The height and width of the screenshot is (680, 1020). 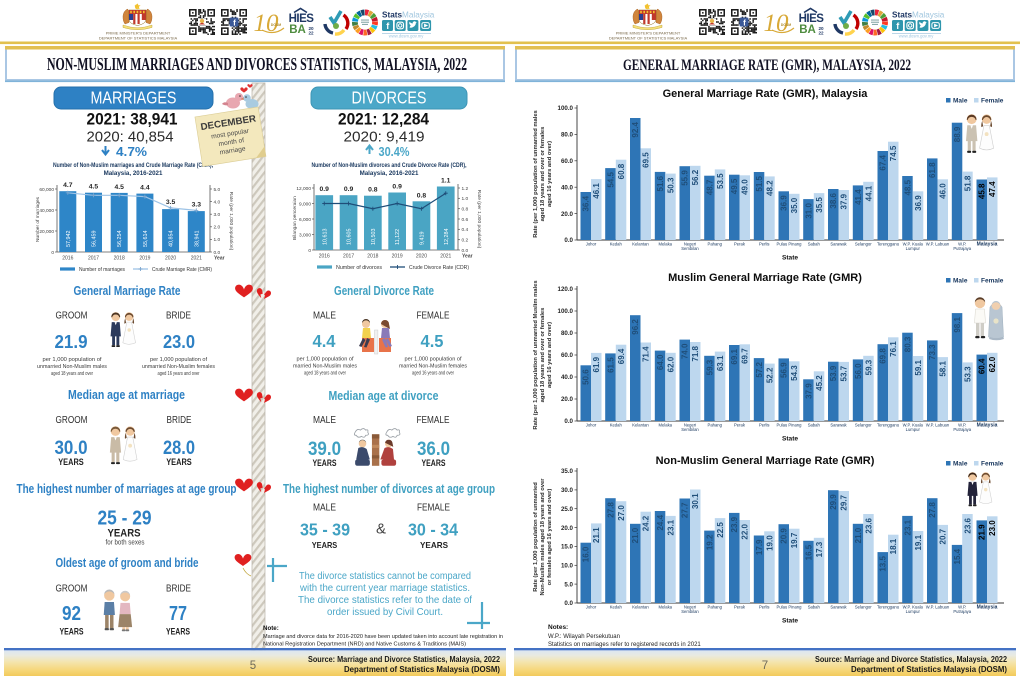 What do you see at coordinates (992, 100) in the screenshot?
I see `svg-text: Female` at bounding box center [992, 100].